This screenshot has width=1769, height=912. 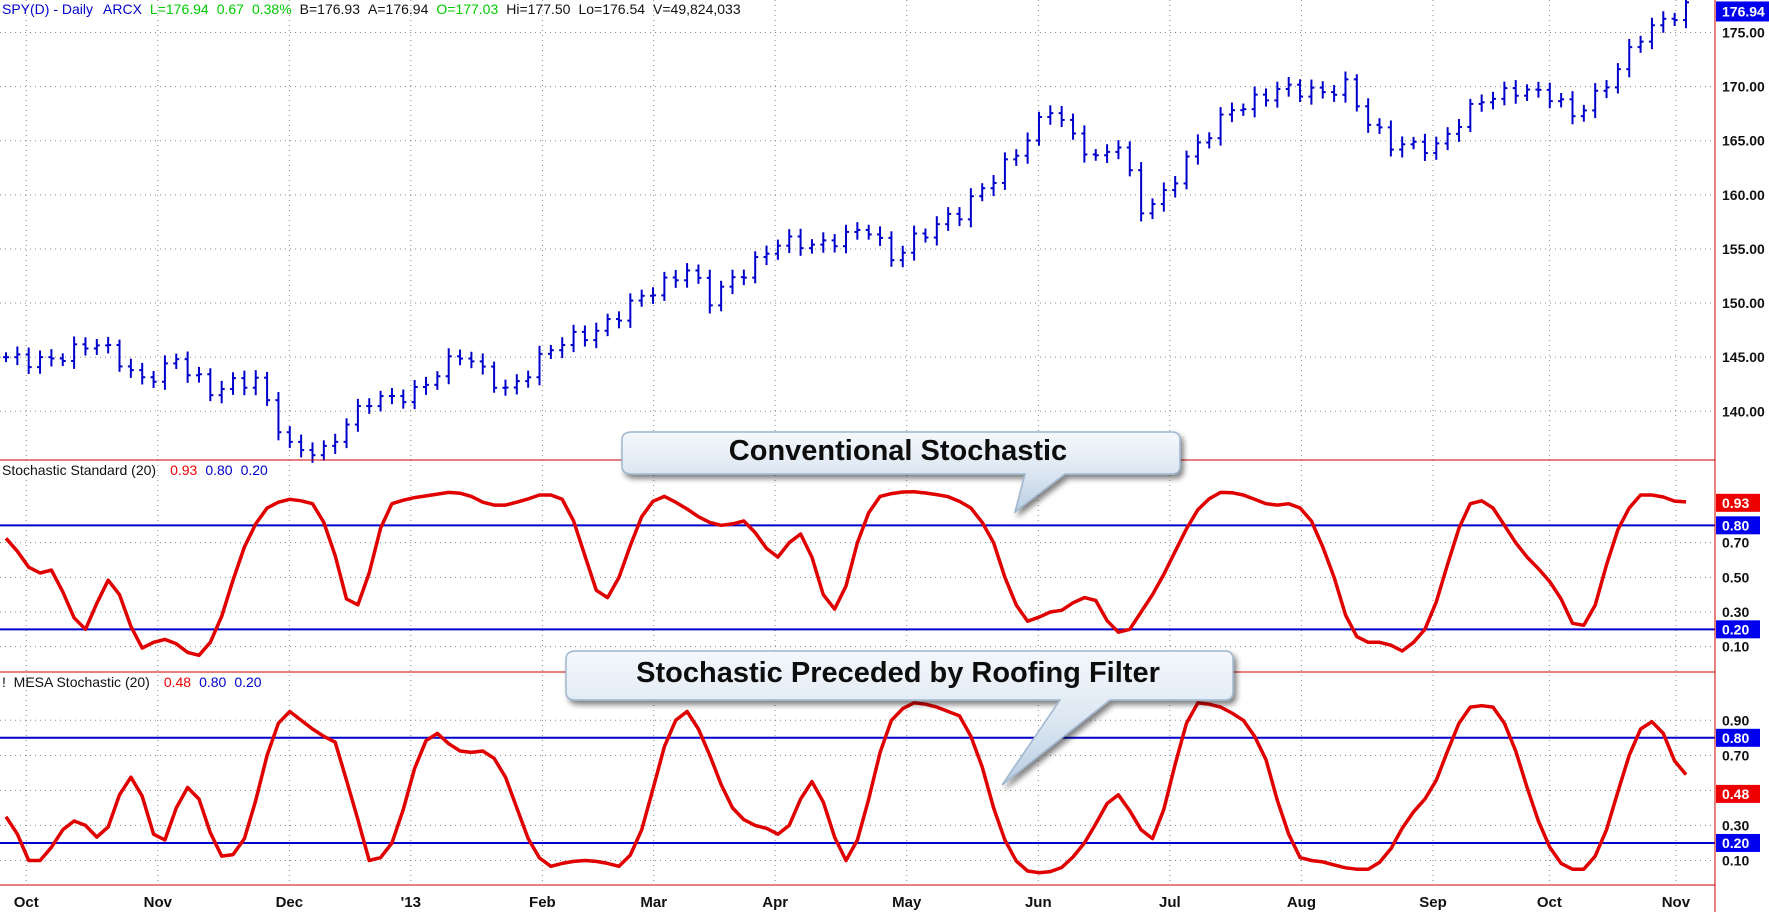 I want to click on x-axis-label: Jun, so click(x=1038, y=902).